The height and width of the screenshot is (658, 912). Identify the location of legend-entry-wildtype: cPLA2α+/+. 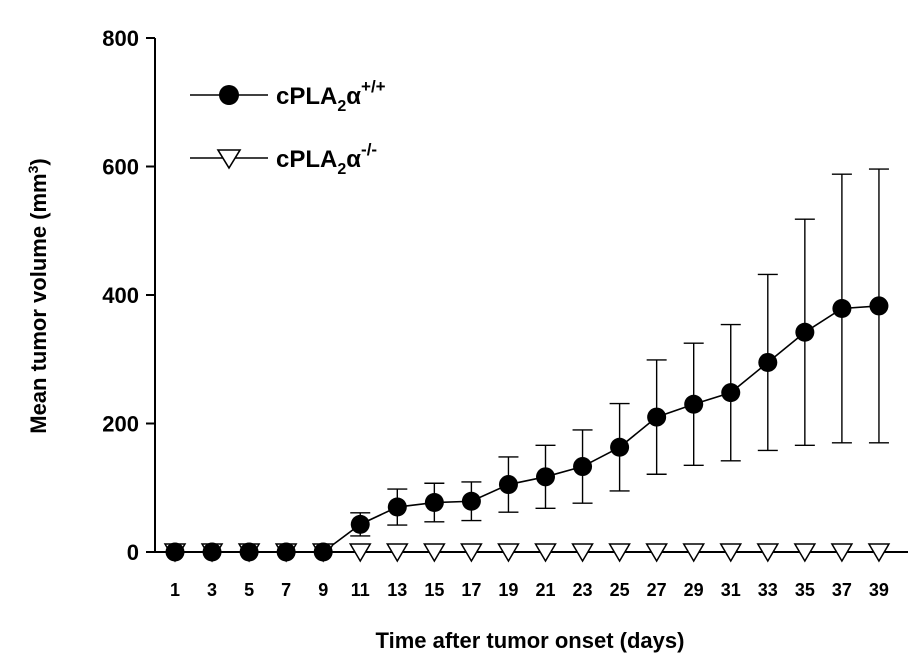
(288, 96).